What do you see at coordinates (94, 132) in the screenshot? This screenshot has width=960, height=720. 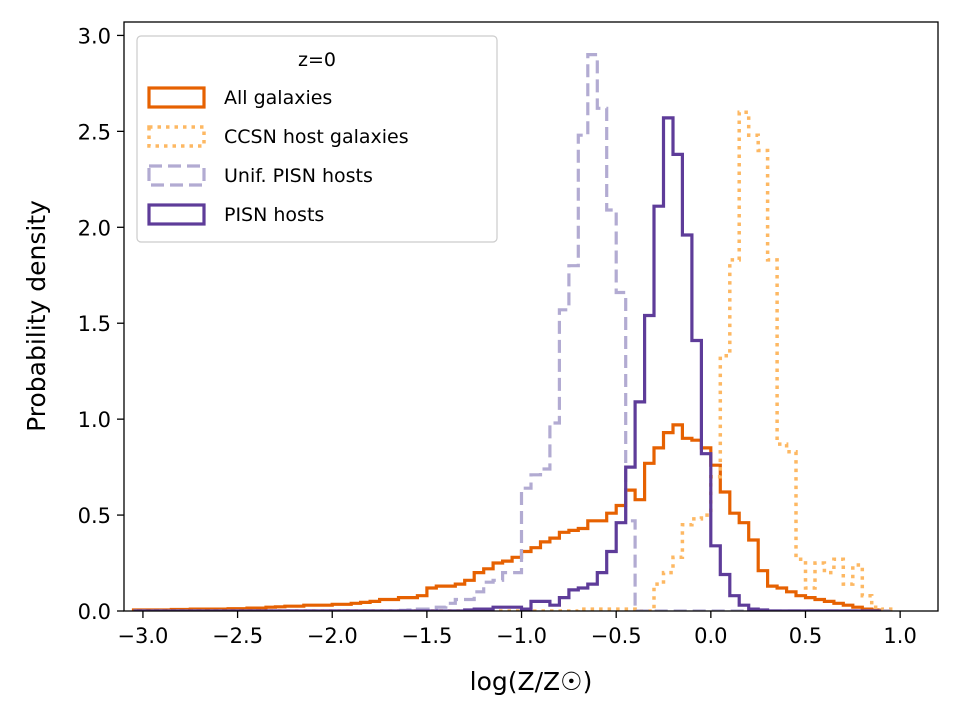 I see `y-tick-label: 2.5` at bounding box center [94, 132].